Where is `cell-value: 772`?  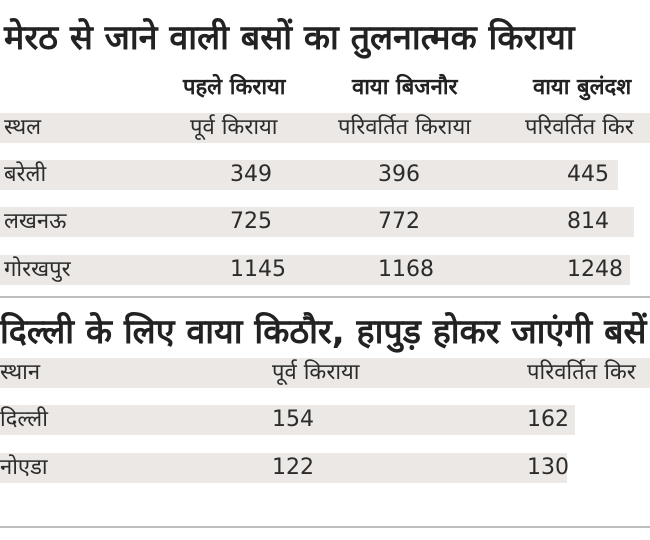
cell-value: 772 is located at coordinates (399, 221).